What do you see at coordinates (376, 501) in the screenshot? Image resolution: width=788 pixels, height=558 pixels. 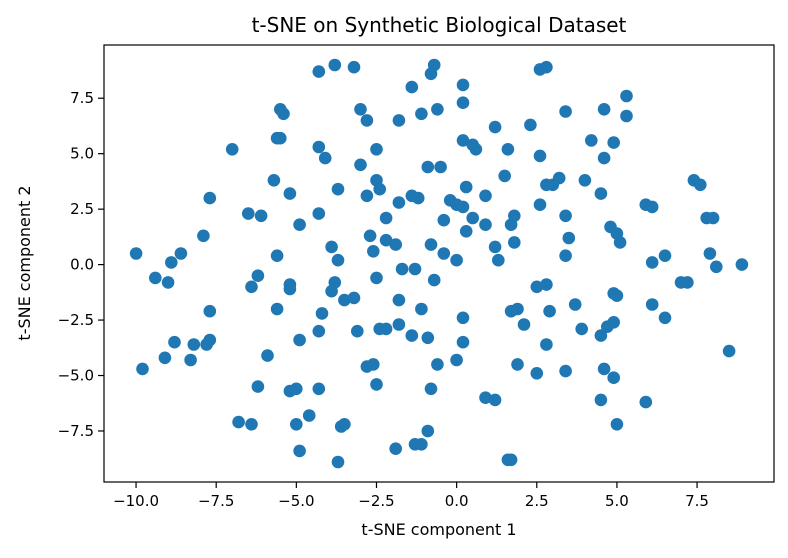 I see `x-tick-label: −2.5` at bounding box center [376, 501].